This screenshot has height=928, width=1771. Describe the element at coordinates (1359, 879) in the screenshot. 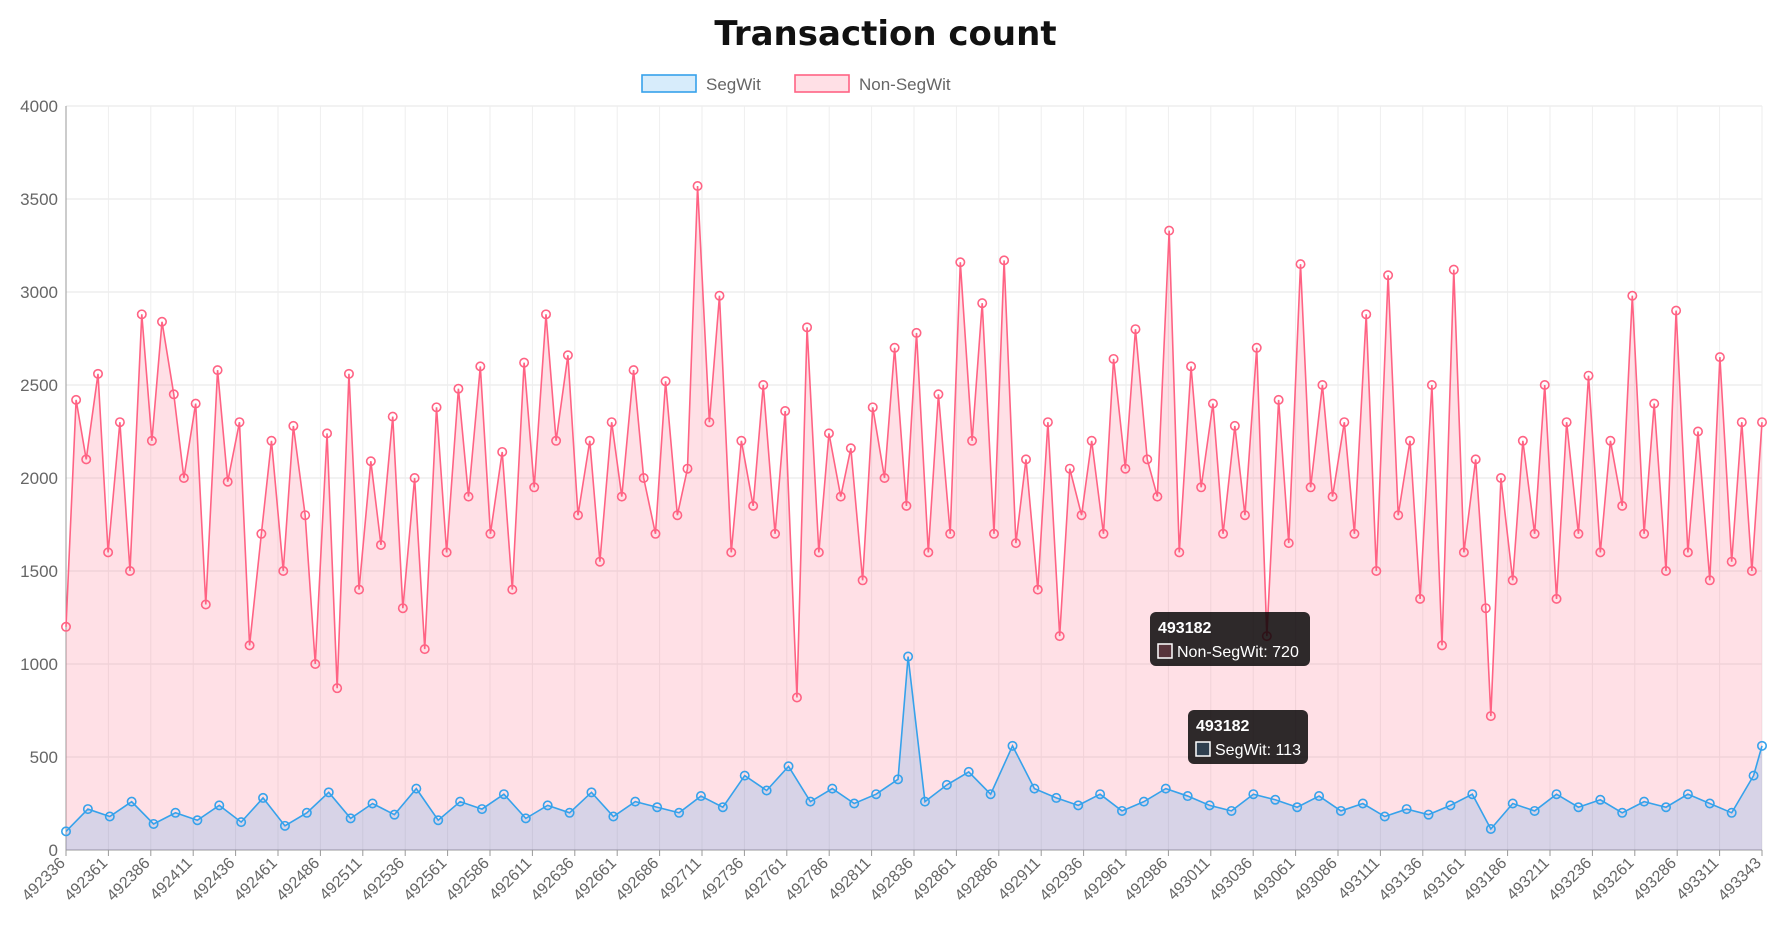

I see `x-tick-label: 493111` at that location.